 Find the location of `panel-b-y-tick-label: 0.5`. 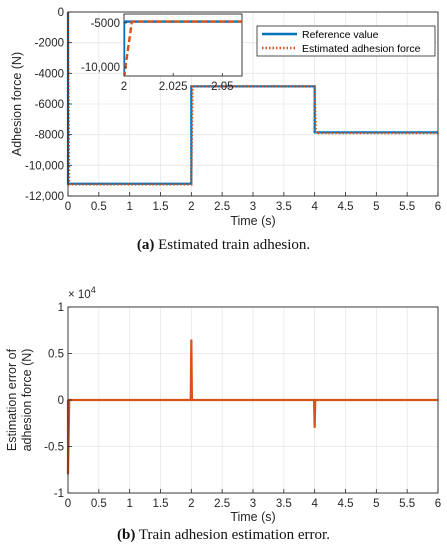

panel-b-y-tick-label: 0.5 is located at coordinates (56, 355).